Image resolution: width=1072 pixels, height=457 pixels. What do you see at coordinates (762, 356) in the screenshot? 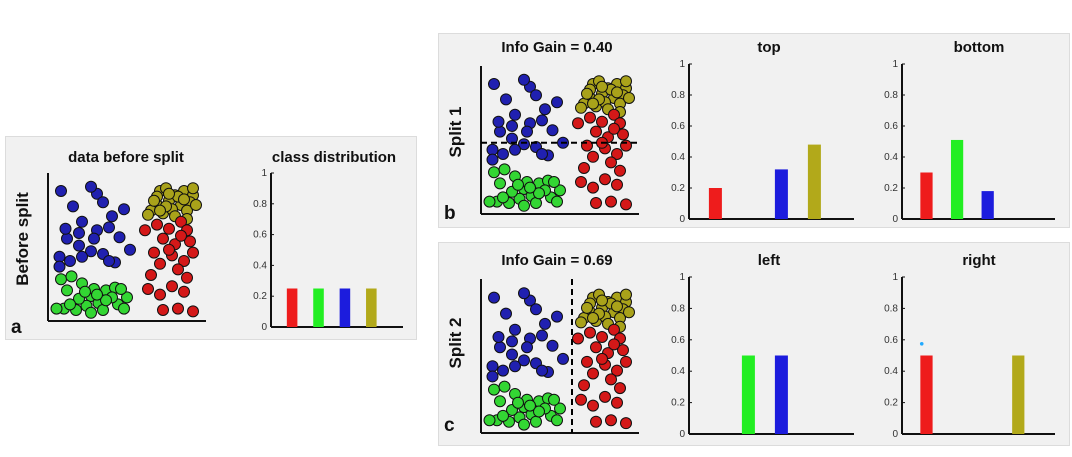
I see `bar-chart-left: 0 0.2 0.4 0.6 0.8 1` at bounding box center [762, 356].